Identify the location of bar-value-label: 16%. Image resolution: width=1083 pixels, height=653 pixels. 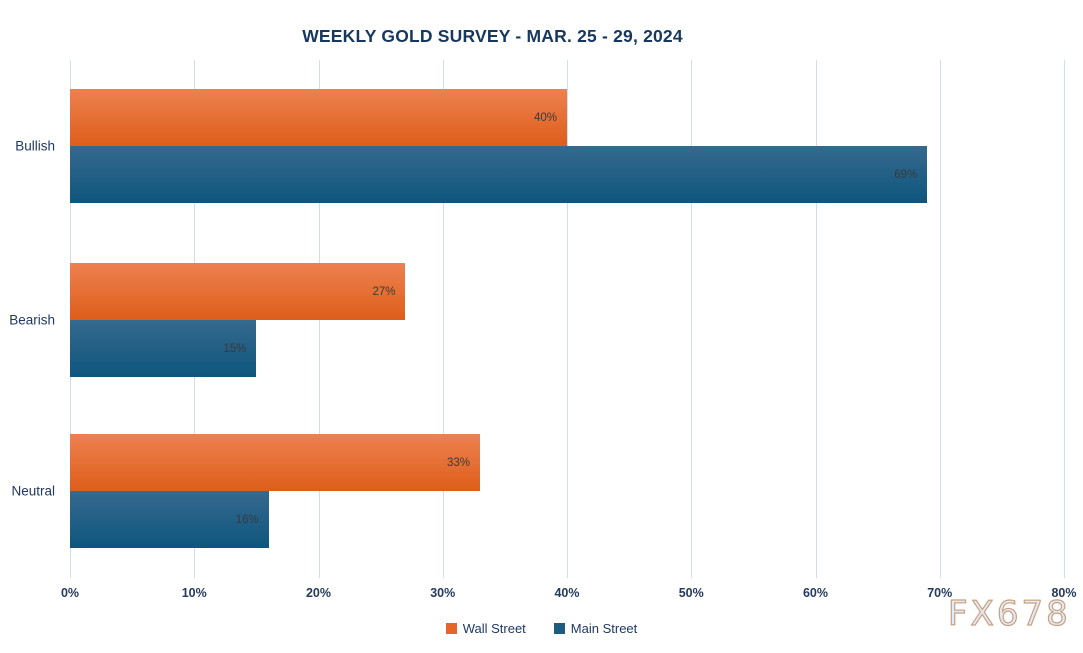
(247, 519).